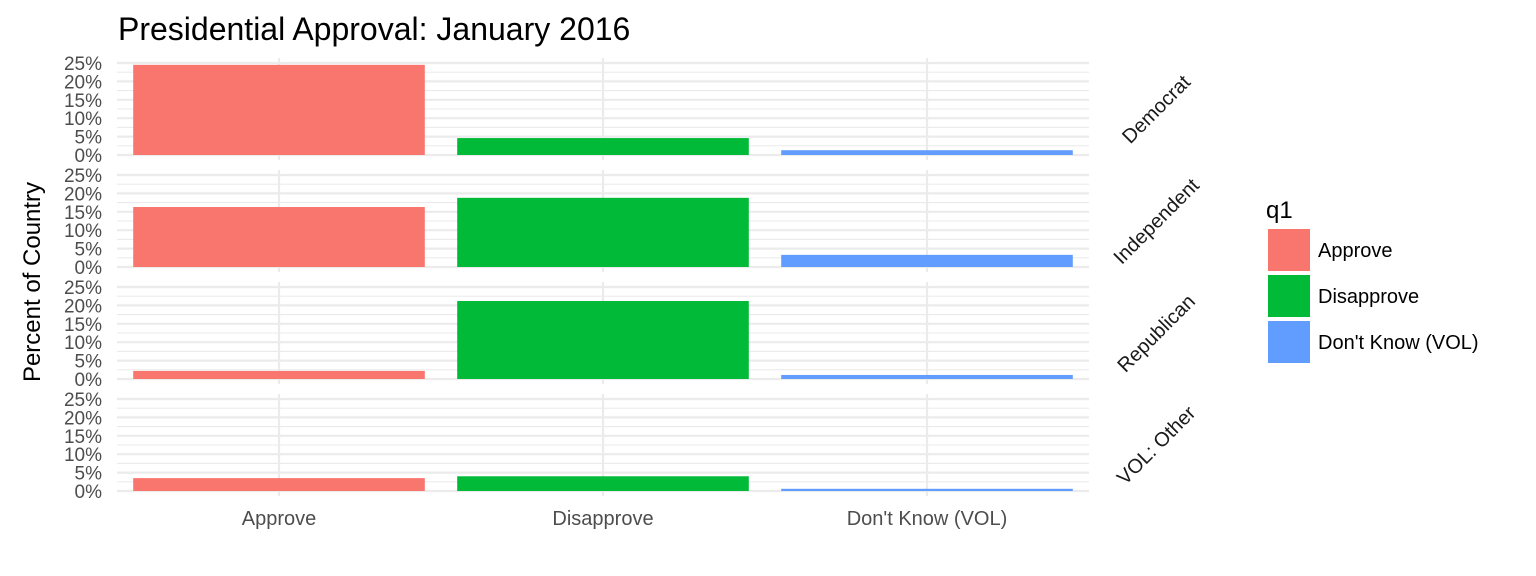  What do you see at coordinates (1372, 280) in the screenshot?
I see `legend: q1 Approve Disapprove Don't Know (VOL)` at bounding box center [1372, 280].